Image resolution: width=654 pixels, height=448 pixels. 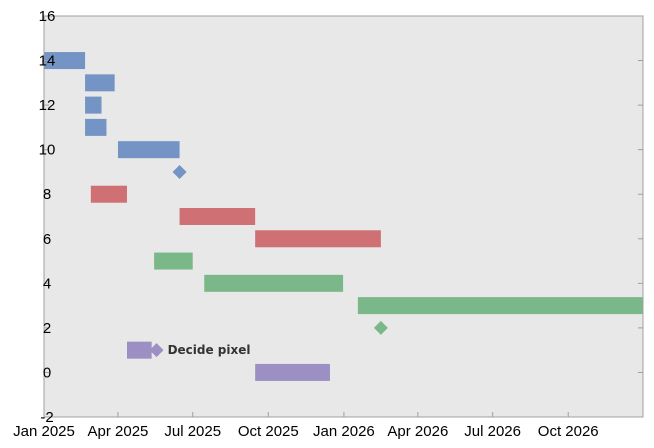 I want to click on y-tick-label-5: 6, so click(x=47, y=239).